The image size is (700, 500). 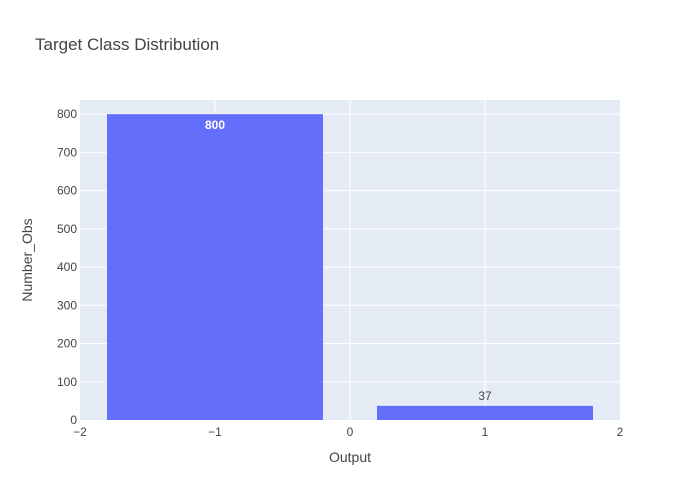 I want to click on bar-value-label: 37, so click(x=485, y=396).